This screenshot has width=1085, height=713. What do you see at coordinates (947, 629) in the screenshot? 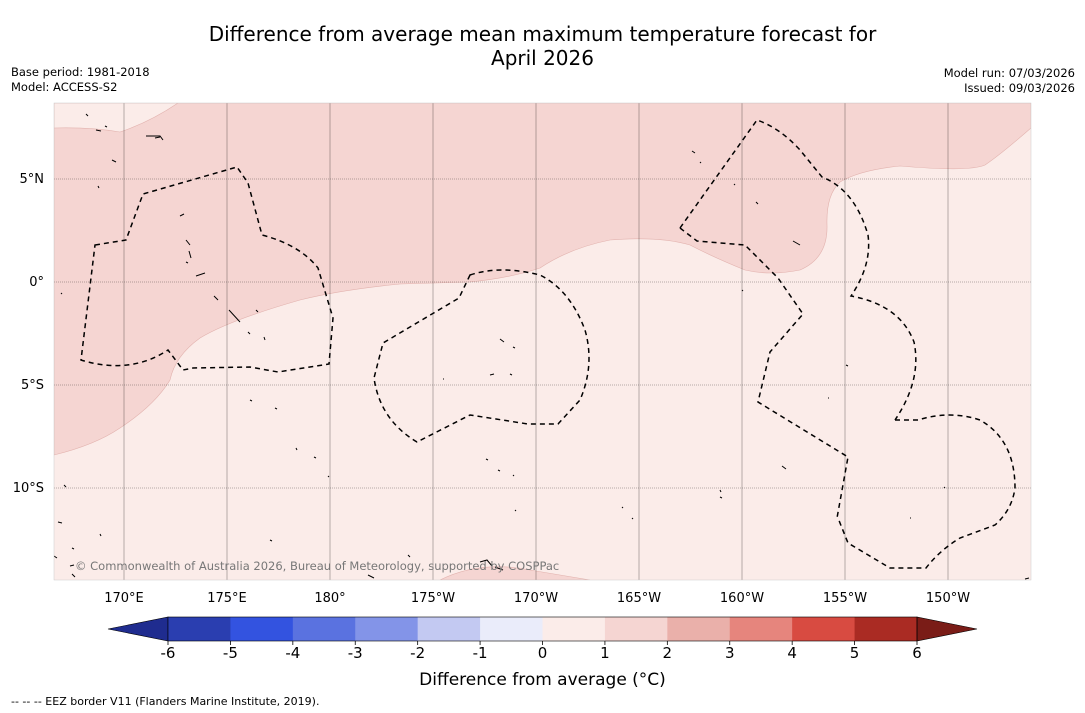
I see `colorbar-extend-high` at bounding box center [947, 629].